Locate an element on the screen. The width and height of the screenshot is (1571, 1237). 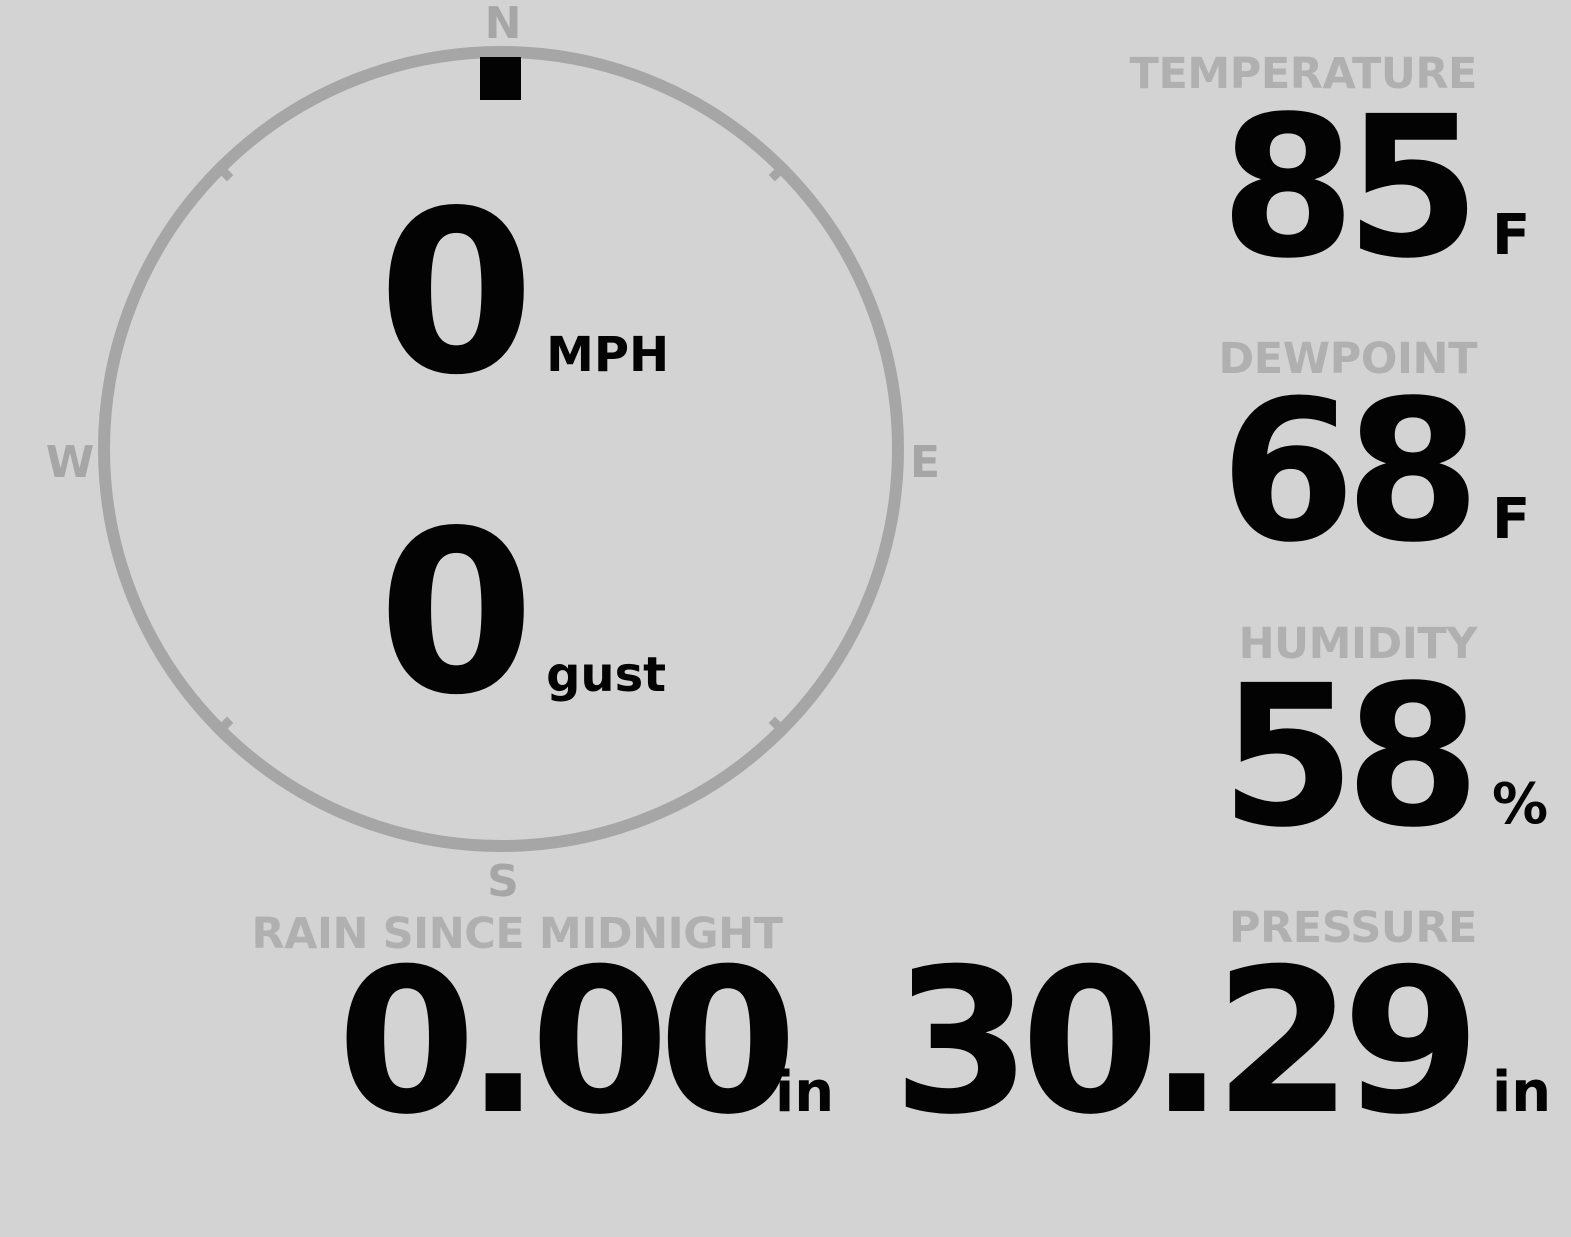
rain-unit: in is located at coordinates (805, 1092).